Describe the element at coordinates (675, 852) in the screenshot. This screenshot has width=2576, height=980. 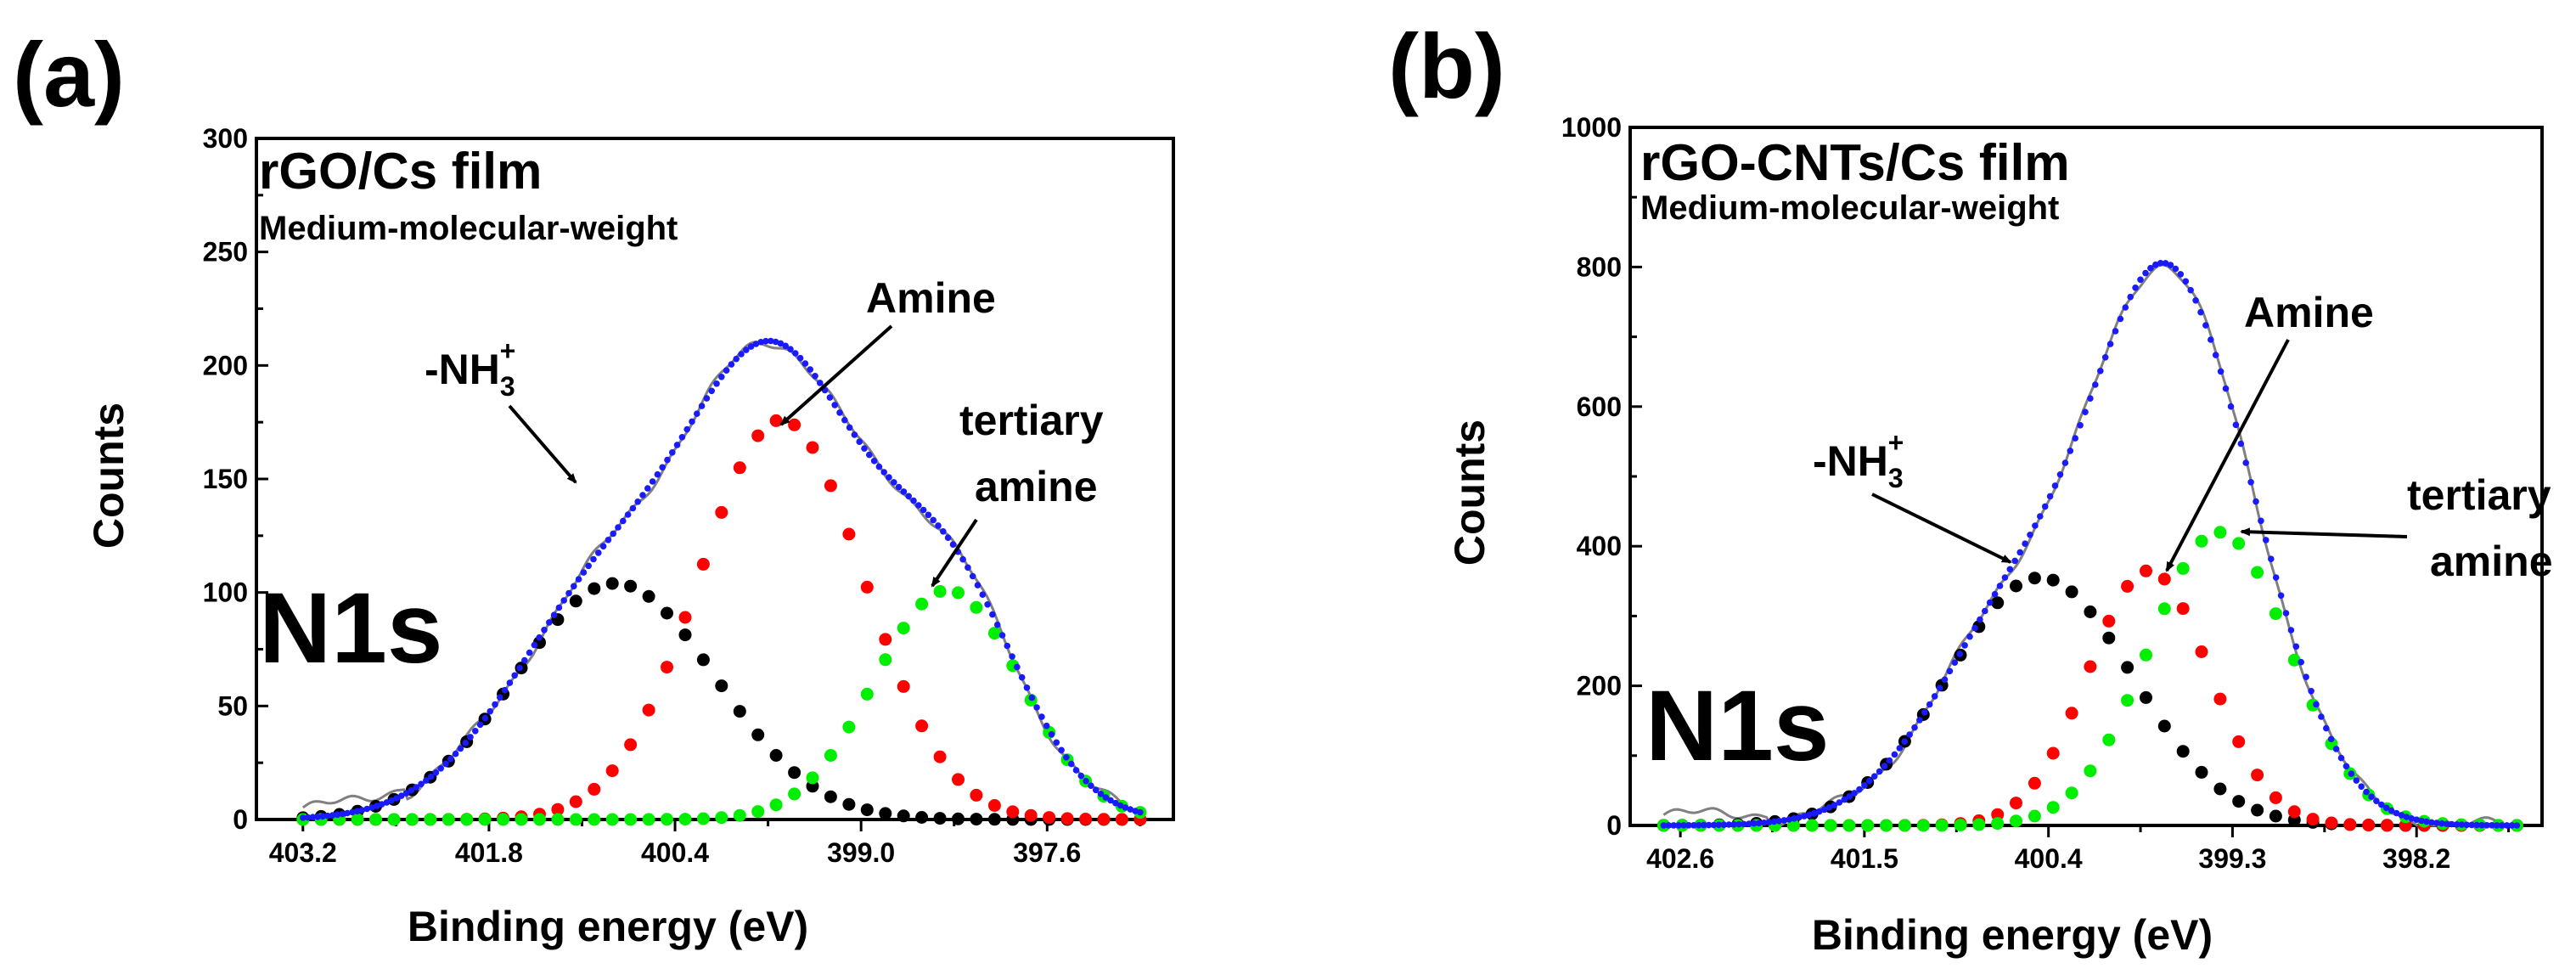
I see `panel-a-xtick-label: 400.4` at that location.